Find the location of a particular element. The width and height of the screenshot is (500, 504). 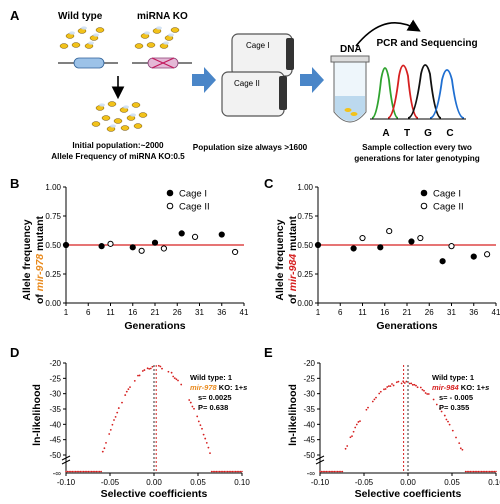

dna-label: DNA is located at coordinates (351, 49).